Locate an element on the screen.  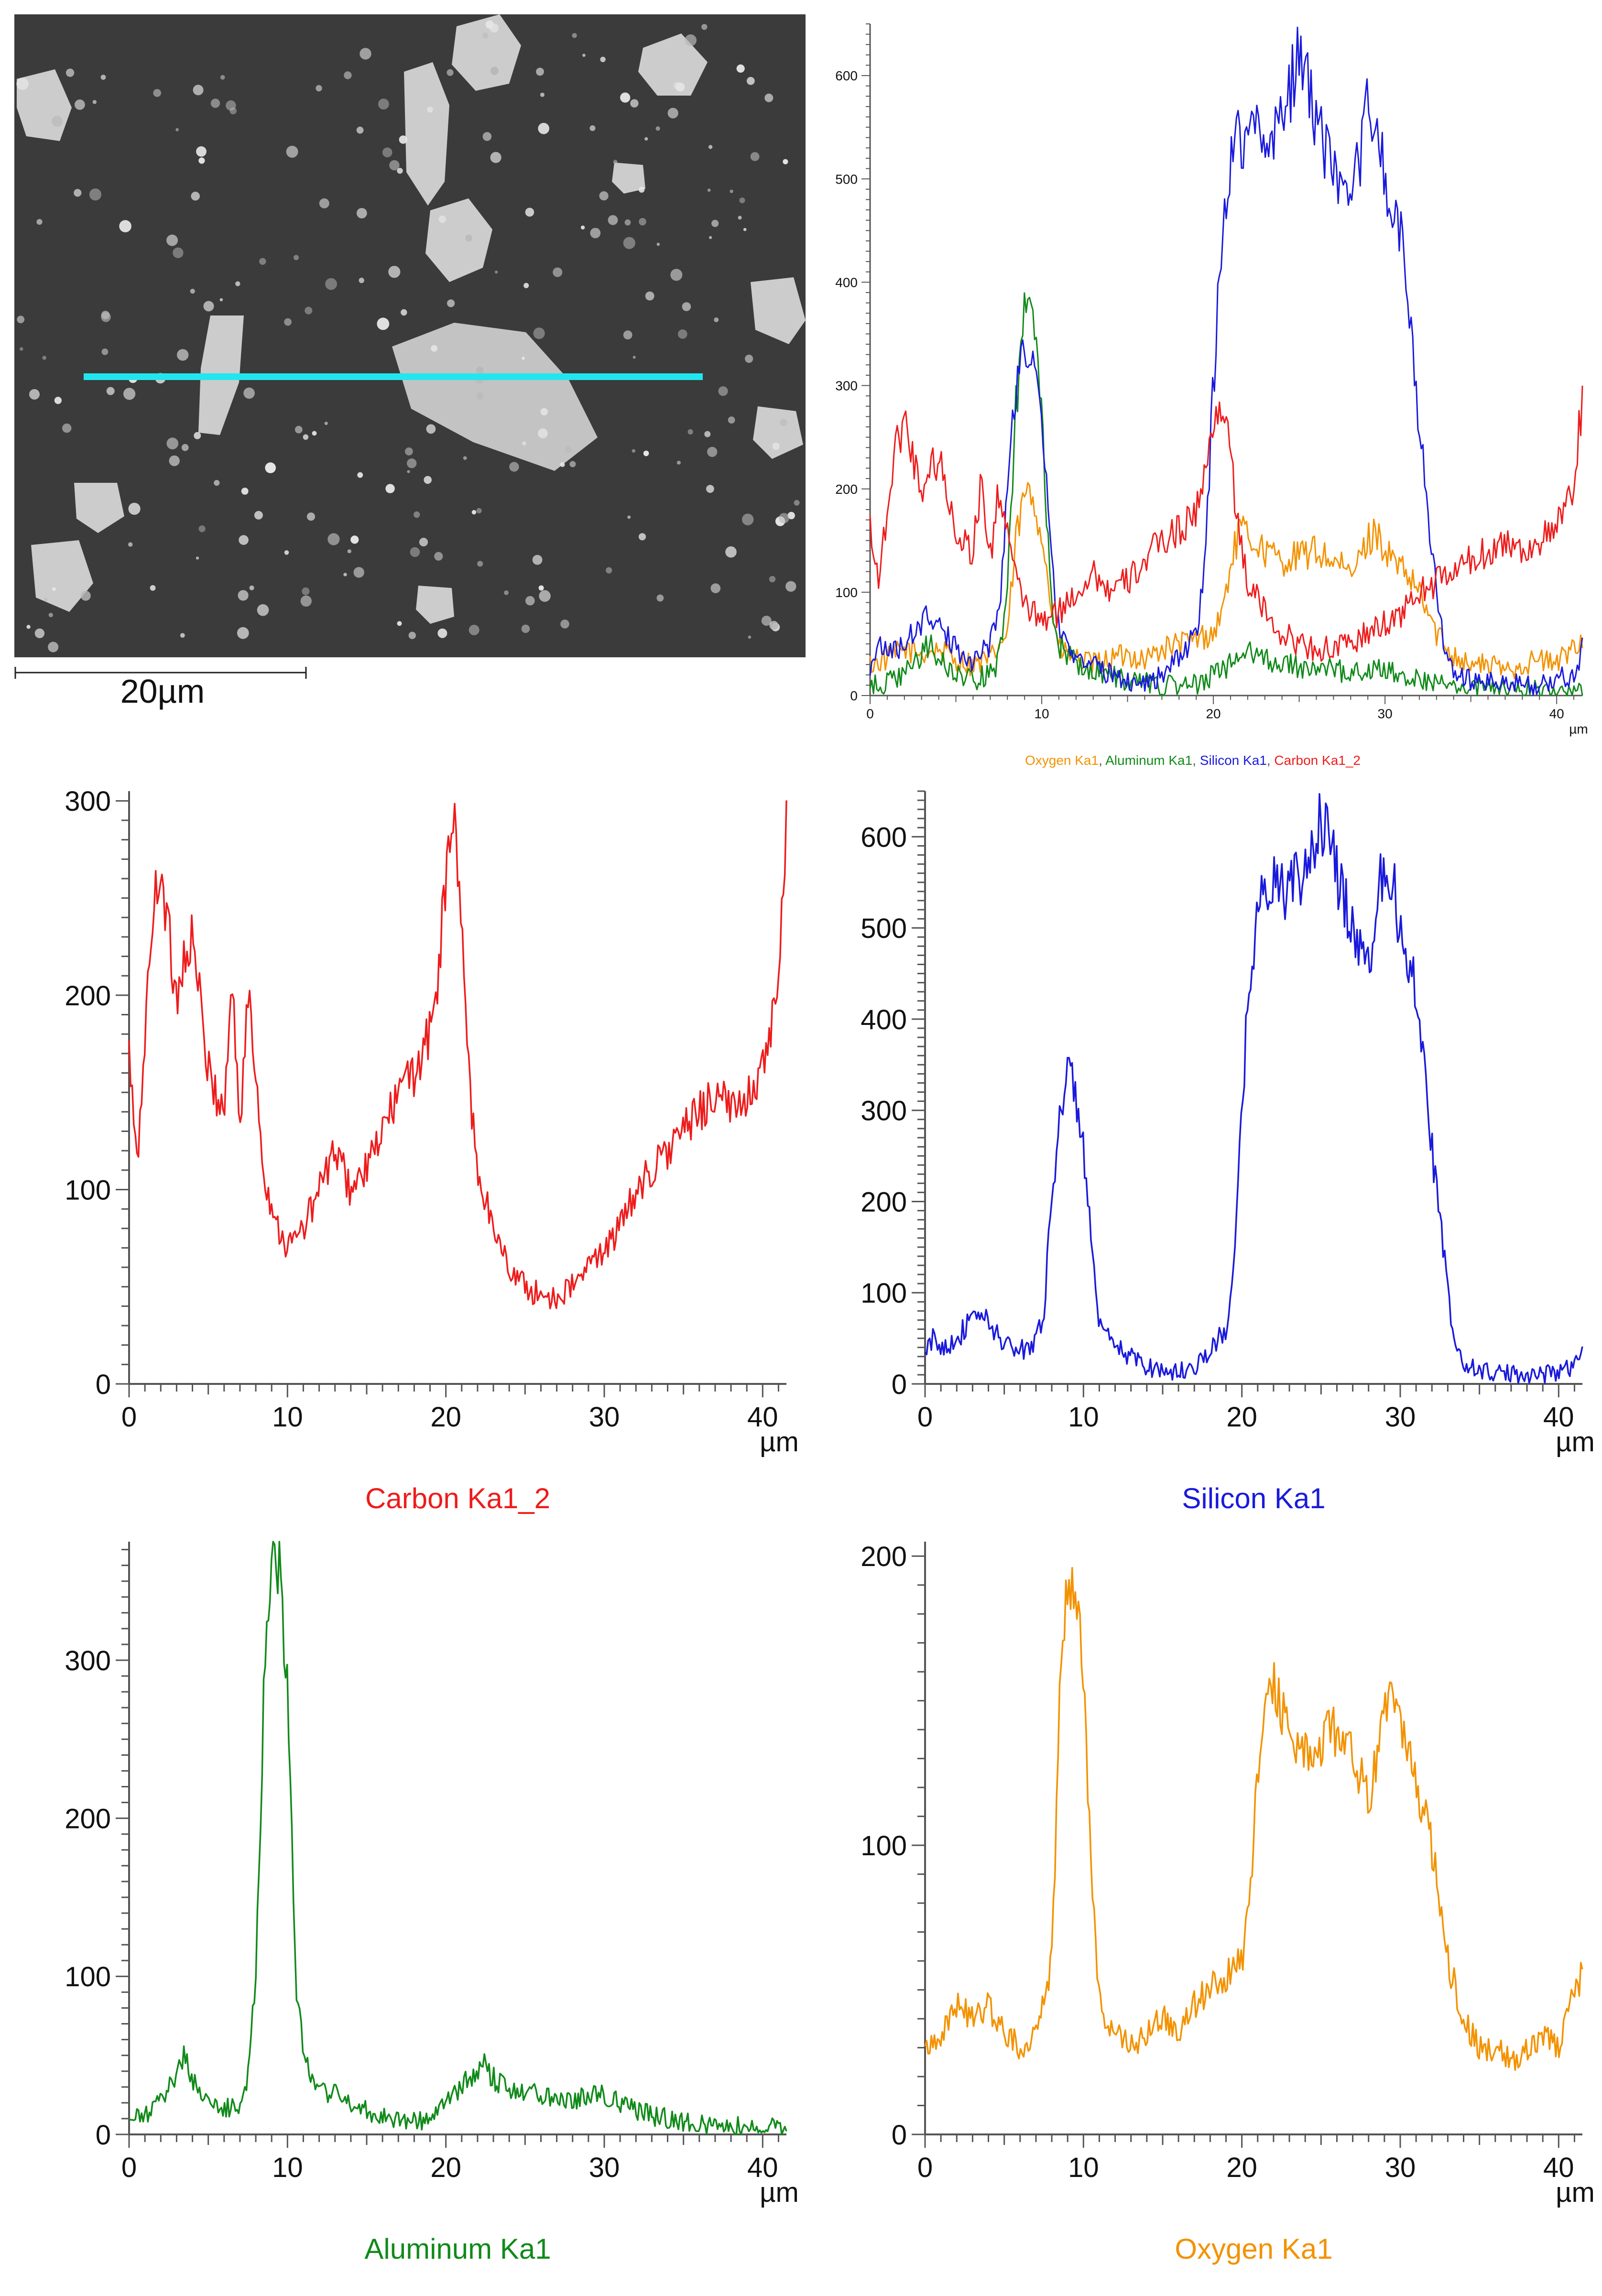
x-tick-label: 20 is located at coordinates (1241, 1417).